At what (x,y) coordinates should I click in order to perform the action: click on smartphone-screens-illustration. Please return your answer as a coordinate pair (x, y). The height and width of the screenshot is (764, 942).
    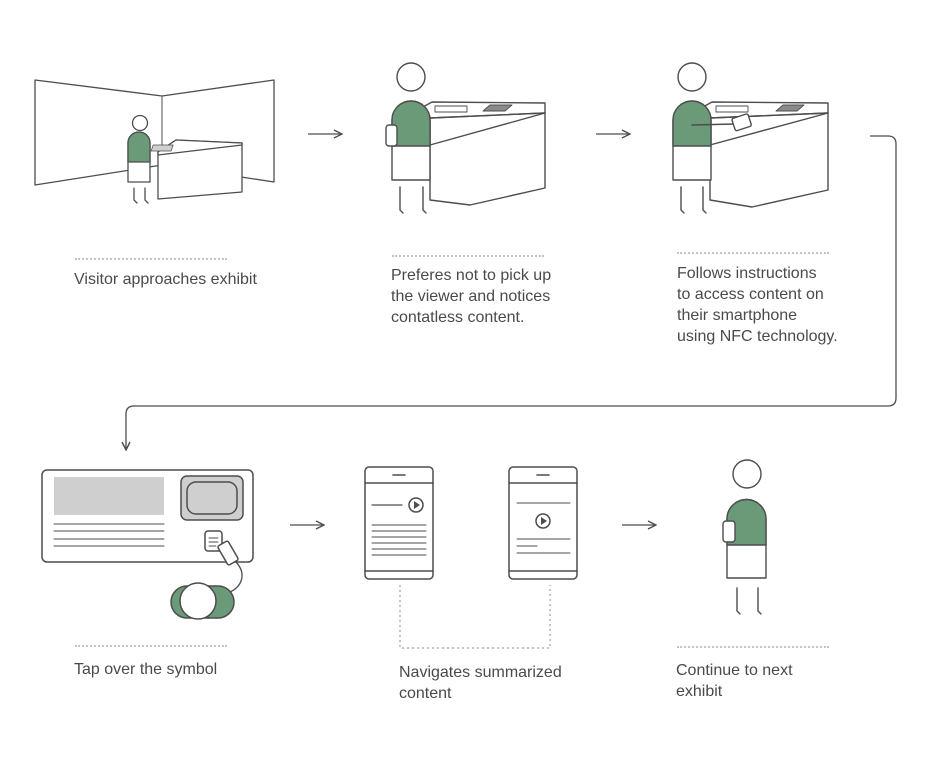
    Looking at the image, I should click on (471, 523).